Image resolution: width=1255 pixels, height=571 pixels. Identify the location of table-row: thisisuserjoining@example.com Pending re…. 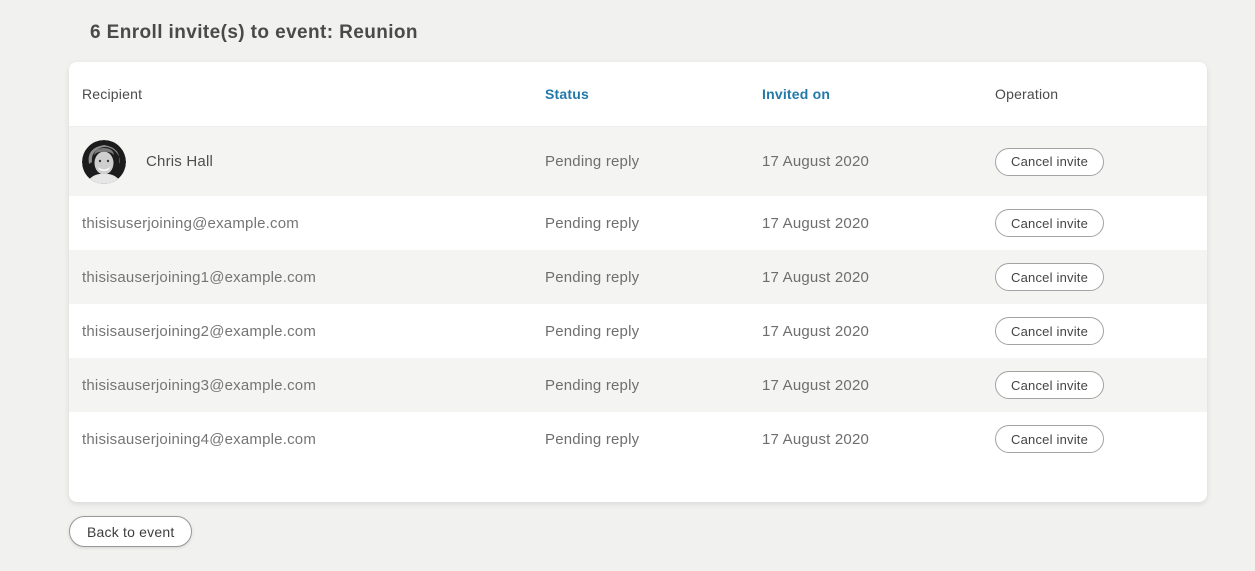
(638, 223).